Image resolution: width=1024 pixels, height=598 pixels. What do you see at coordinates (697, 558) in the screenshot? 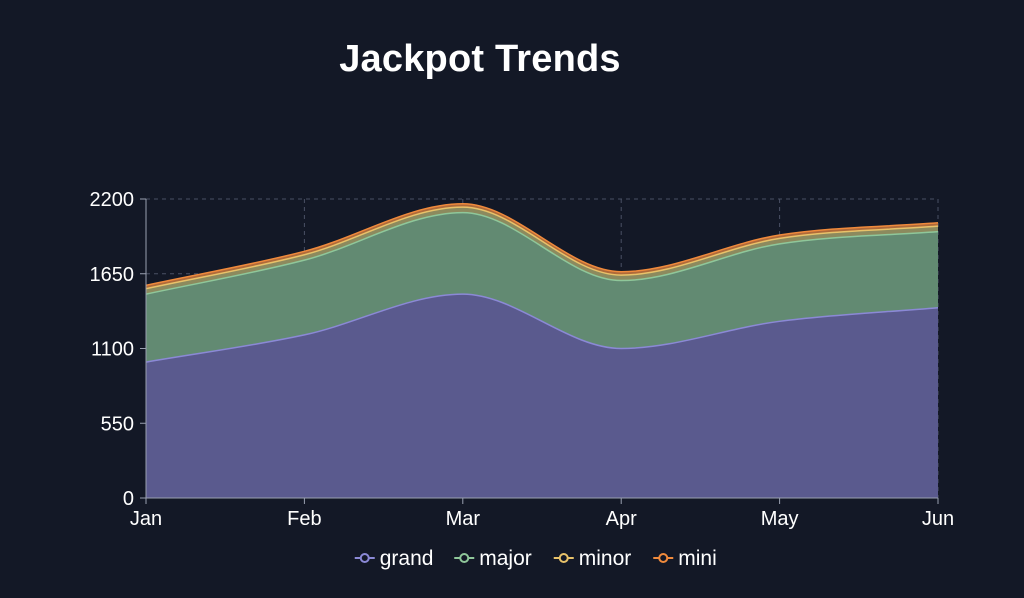
I see `legend-label: mini` at bounding box center [697, 558].